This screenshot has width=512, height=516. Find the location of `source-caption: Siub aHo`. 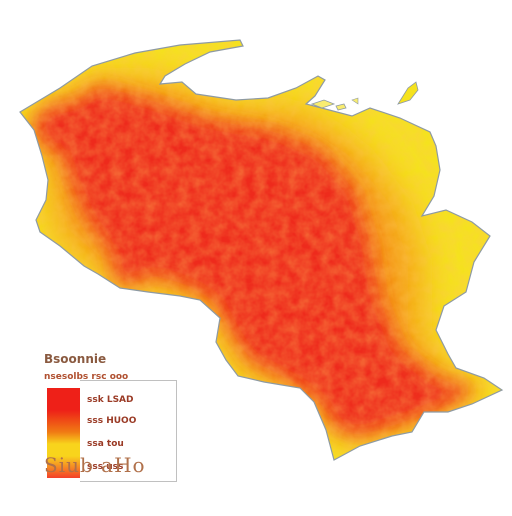

source-caption: Siub aHo is located at coordinates (95, 465).